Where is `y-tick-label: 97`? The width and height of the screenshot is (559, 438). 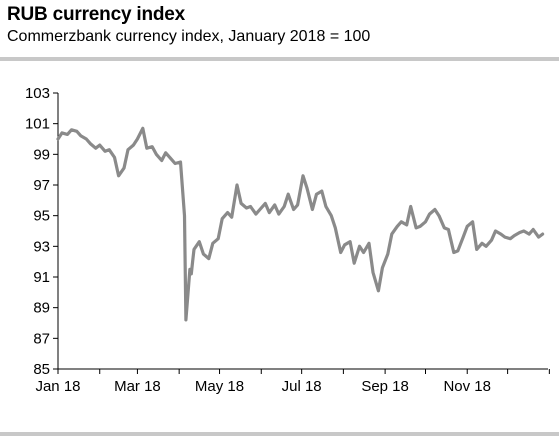
y-tick-label: 97 is located at coordinates (41, 185).